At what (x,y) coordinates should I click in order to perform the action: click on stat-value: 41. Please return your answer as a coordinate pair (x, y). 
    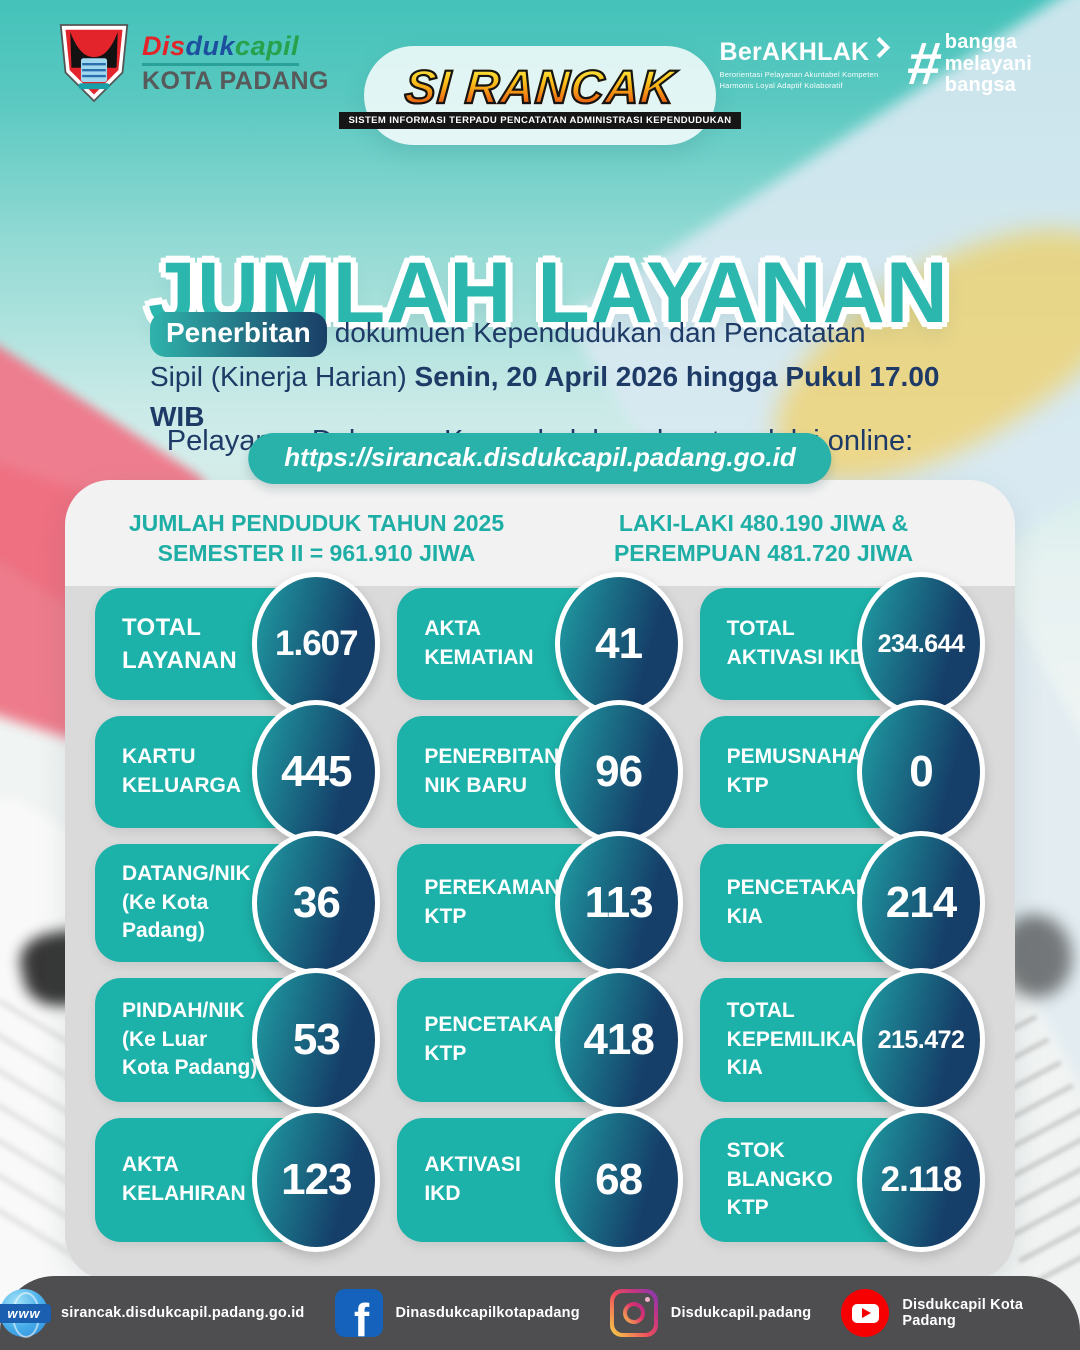
    Looking at the image, I should click on (619, 643).